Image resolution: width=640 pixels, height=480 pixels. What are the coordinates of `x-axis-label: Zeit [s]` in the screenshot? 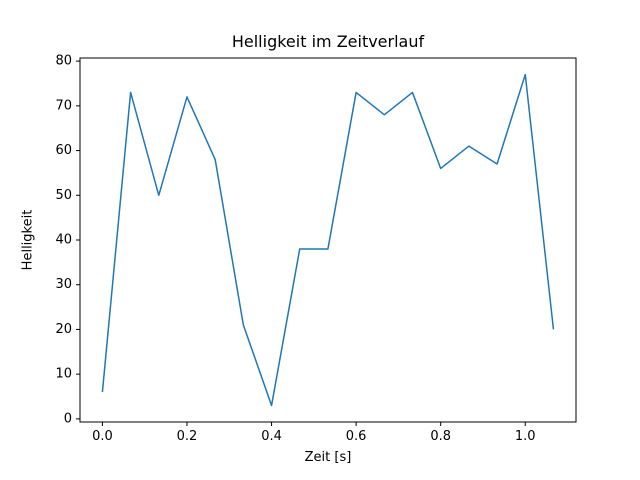 It's located at (328, 457).